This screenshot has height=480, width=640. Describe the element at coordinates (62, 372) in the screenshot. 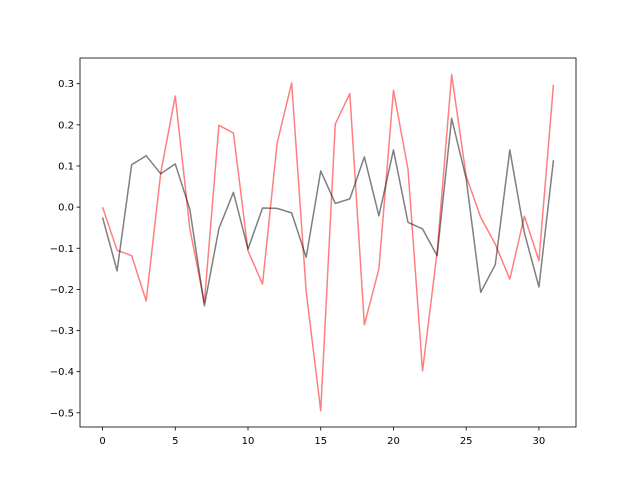

I see `y-tick-label: −0.4` at that location.